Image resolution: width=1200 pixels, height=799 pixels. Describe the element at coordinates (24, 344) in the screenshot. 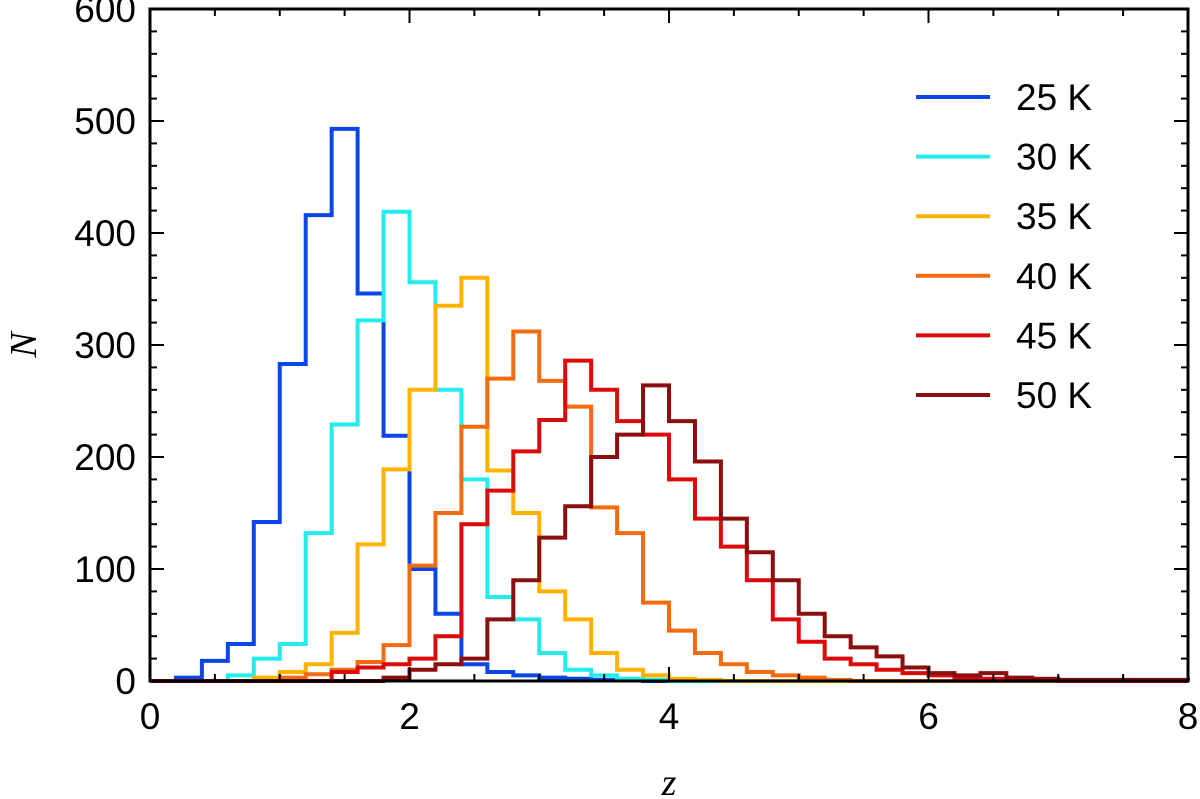

I see `y-axis-title: N` at that location.